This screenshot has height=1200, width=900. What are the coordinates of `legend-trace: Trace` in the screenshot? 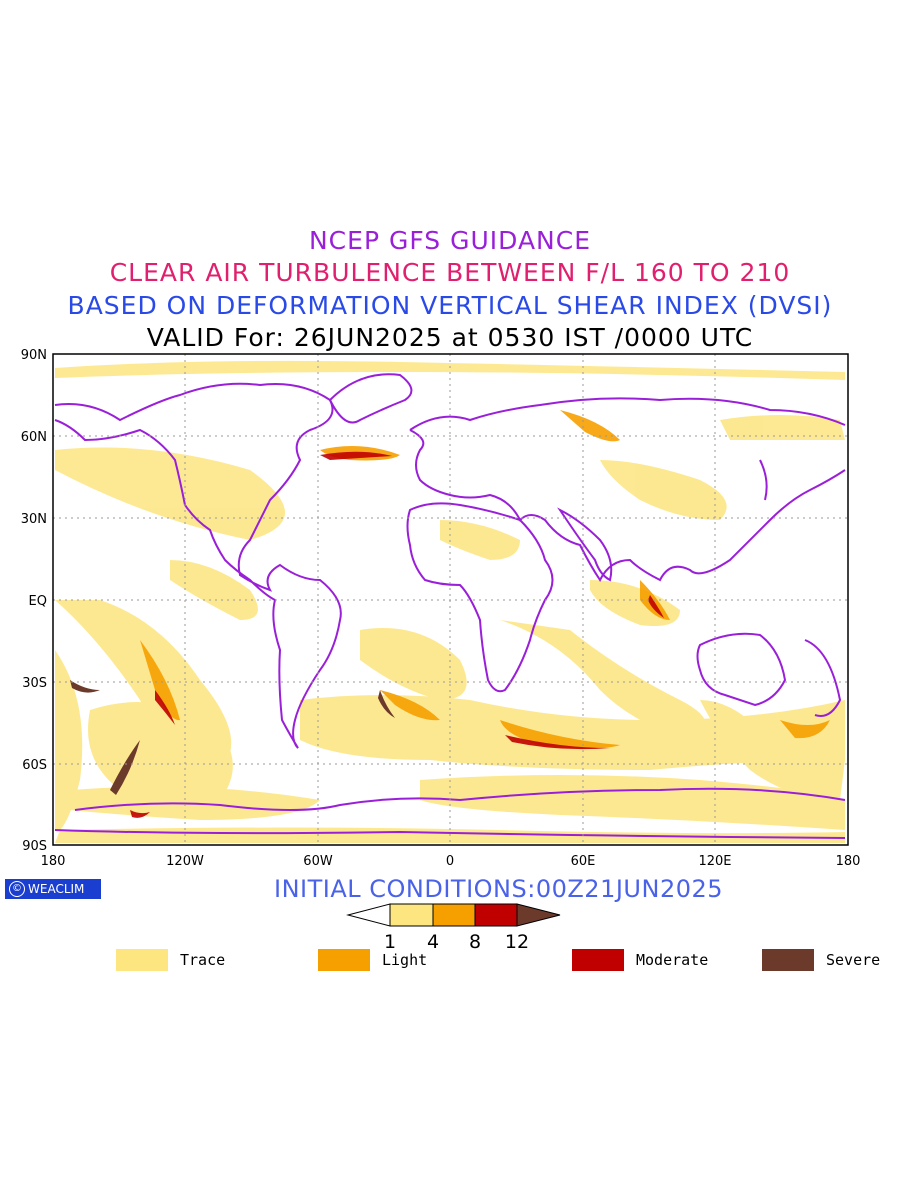 It's located at (170, 960).